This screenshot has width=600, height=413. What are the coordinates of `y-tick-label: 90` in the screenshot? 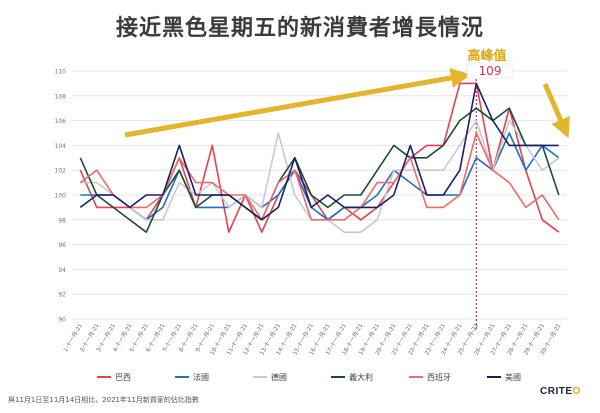 It's located at (62, 320).